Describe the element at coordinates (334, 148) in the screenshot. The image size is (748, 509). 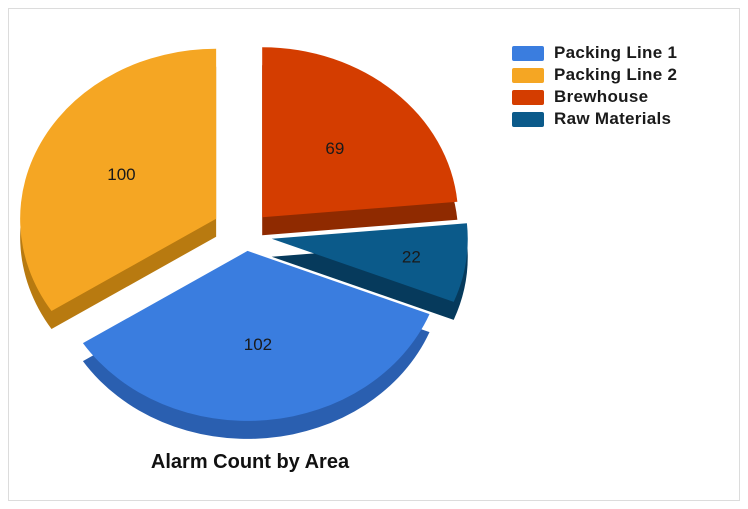
I see `data-label-brewhouse: 69` at that location.